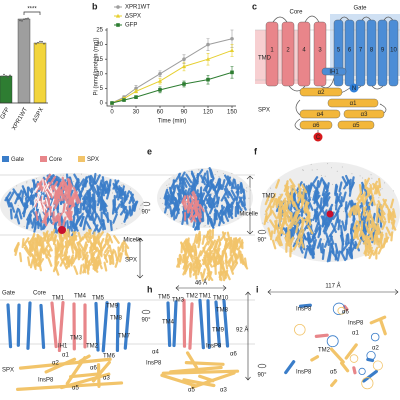  What do you see at coordinates (364, 115) in the screenshot?
I see `helix-label: α3` at bounding box center [364, 115].